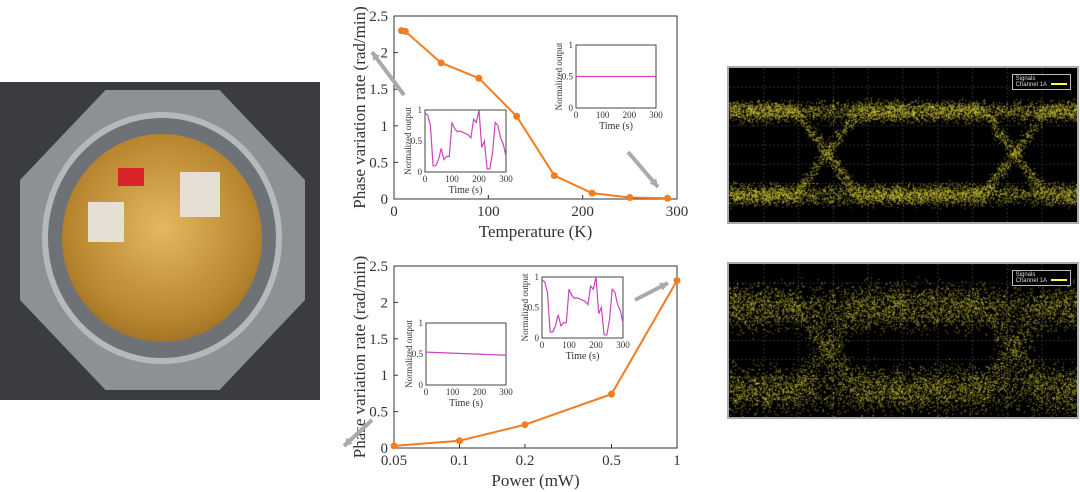 The image size is (1080, 492). I want to click on x-tick-label: 100, so click(488, 212).